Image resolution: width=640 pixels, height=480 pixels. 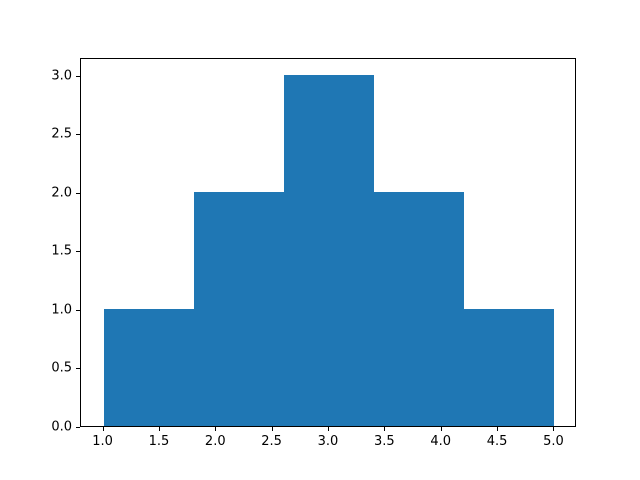 I want to click on x-tick-label: 3.0, so click(x=328, y=441).